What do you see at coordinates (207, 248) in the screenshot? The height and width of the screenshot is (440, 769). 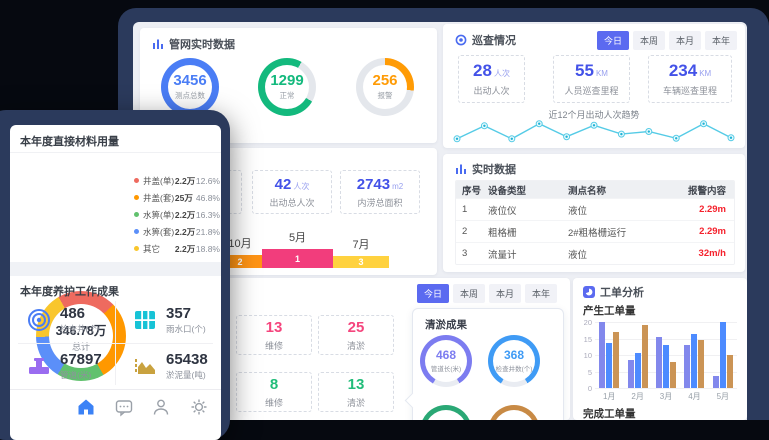 I see `legend-pct: 18.8%` at bounding box center [207, 248].